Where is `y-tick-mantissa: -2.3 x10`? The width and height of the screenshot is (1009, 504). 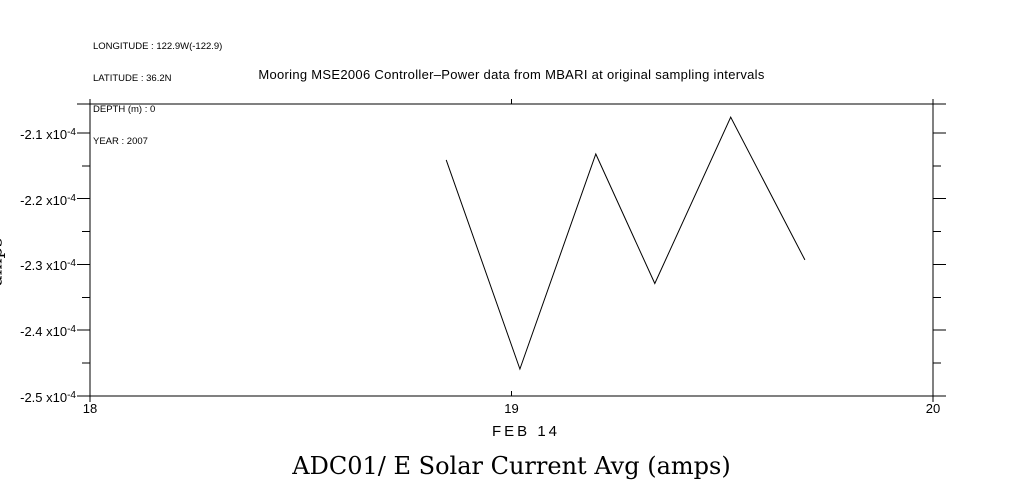
y-tick-mantissa: -2.3 x10 is located at coordinates (44, 266).